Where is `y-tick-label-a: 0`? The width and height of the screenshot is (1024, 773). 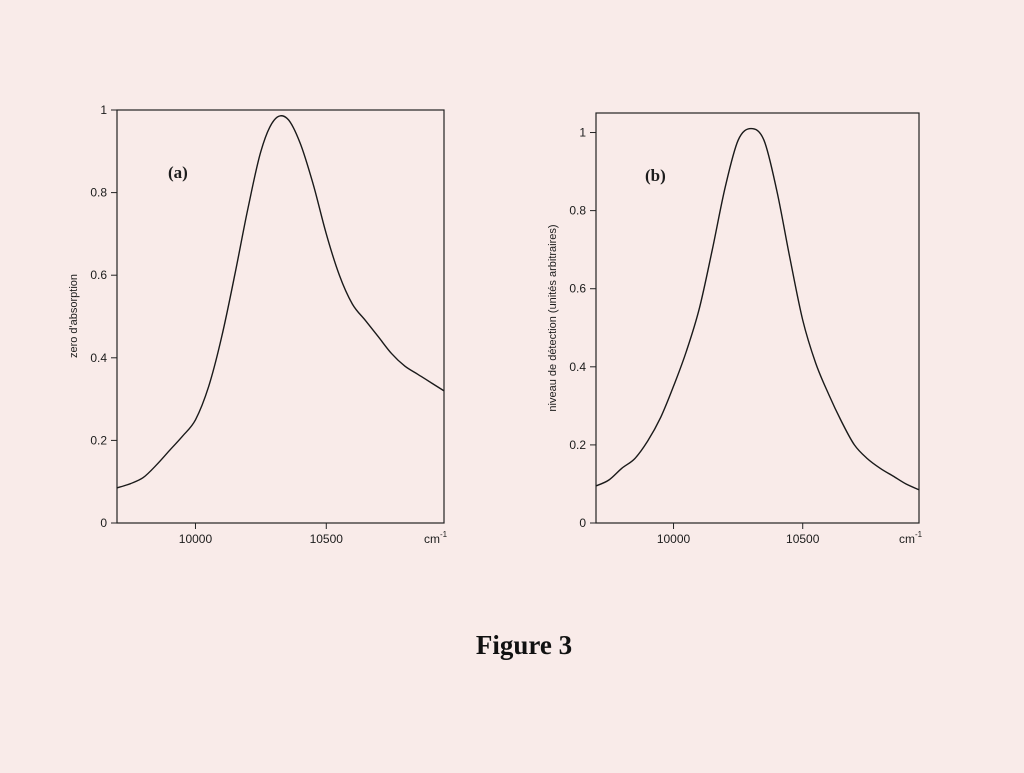
y-tick-label-a: 0 is located at coordinates (103, 523).